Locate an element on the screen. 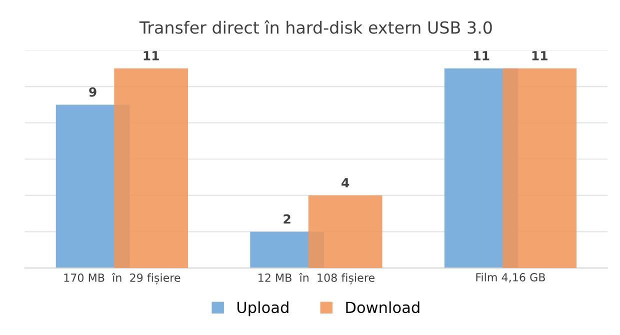 Image resolution: width=620 pixels, height=335 pixels. x-tick-label: 12 MB în 108 fișiere is located at coordinates (316, 278).